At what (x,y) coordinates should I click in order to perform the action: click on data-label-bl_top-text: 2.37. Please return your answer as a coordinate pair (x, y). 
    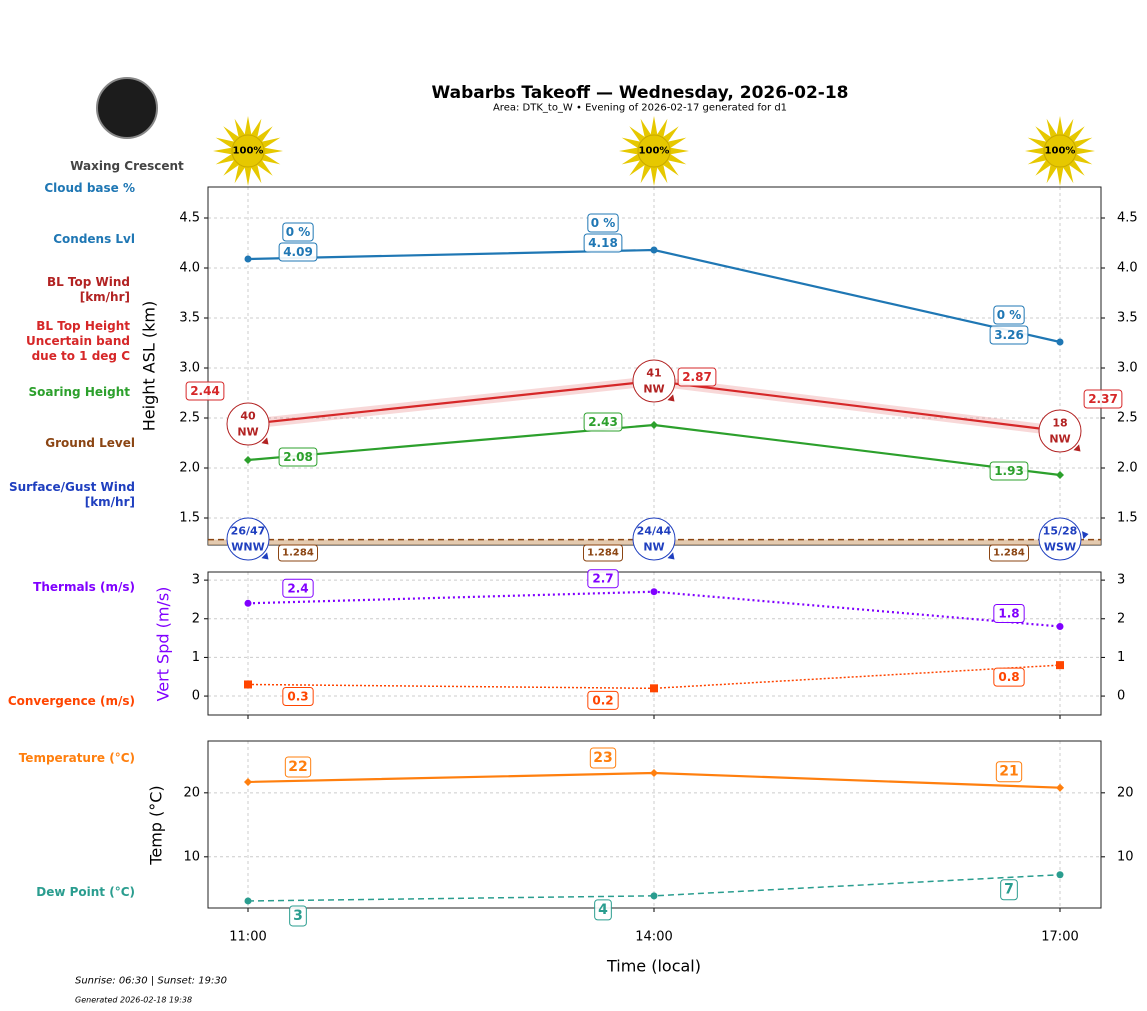
    Looking at the image, I should click on (1103, 399).